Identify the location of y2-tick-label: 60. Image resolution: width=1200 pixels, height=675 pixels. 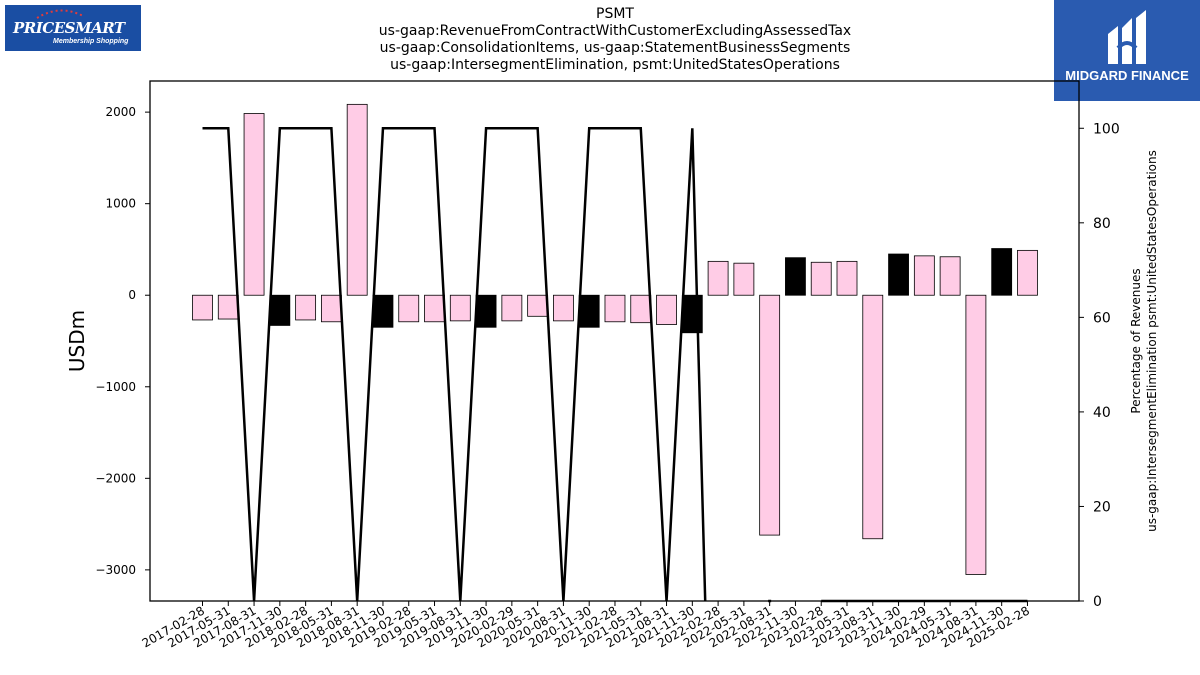
(1102, 318).